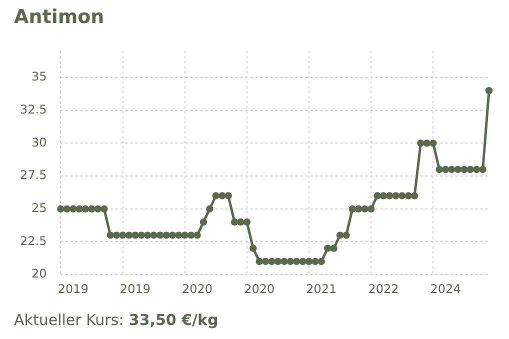 This screenshot has width=509, height=339. Describe the element at coordinates (39, 208) in the screenshot. I see `y-tick-label: 25` at that location.